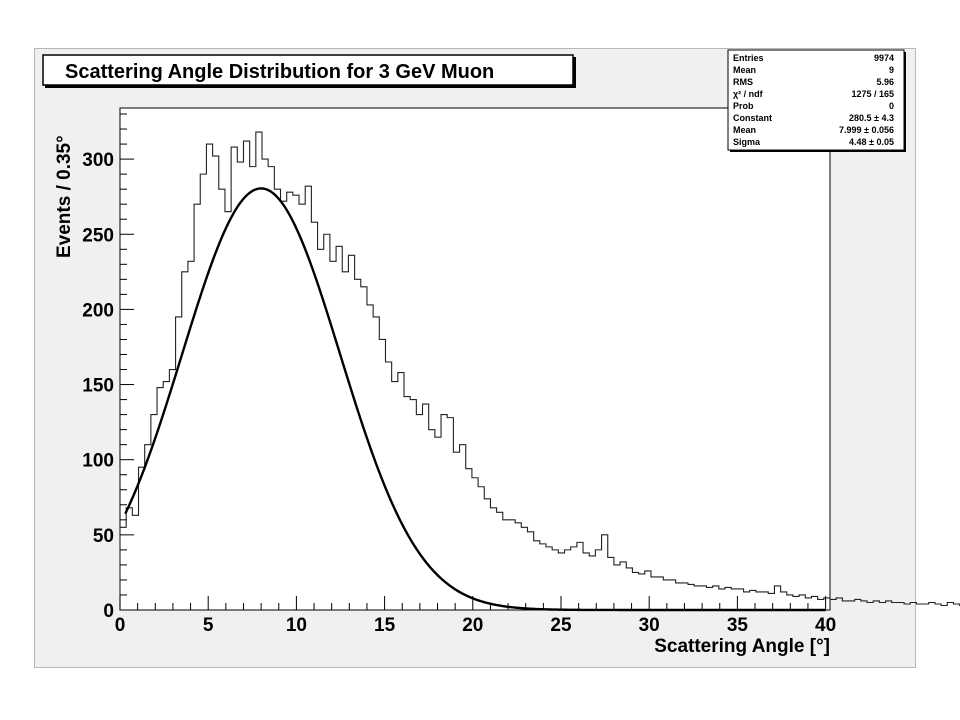  What do you see at coordinates (98, 160) in the screenshot?
I see `y-tick-label: 300` at bounding box center [98, 160].